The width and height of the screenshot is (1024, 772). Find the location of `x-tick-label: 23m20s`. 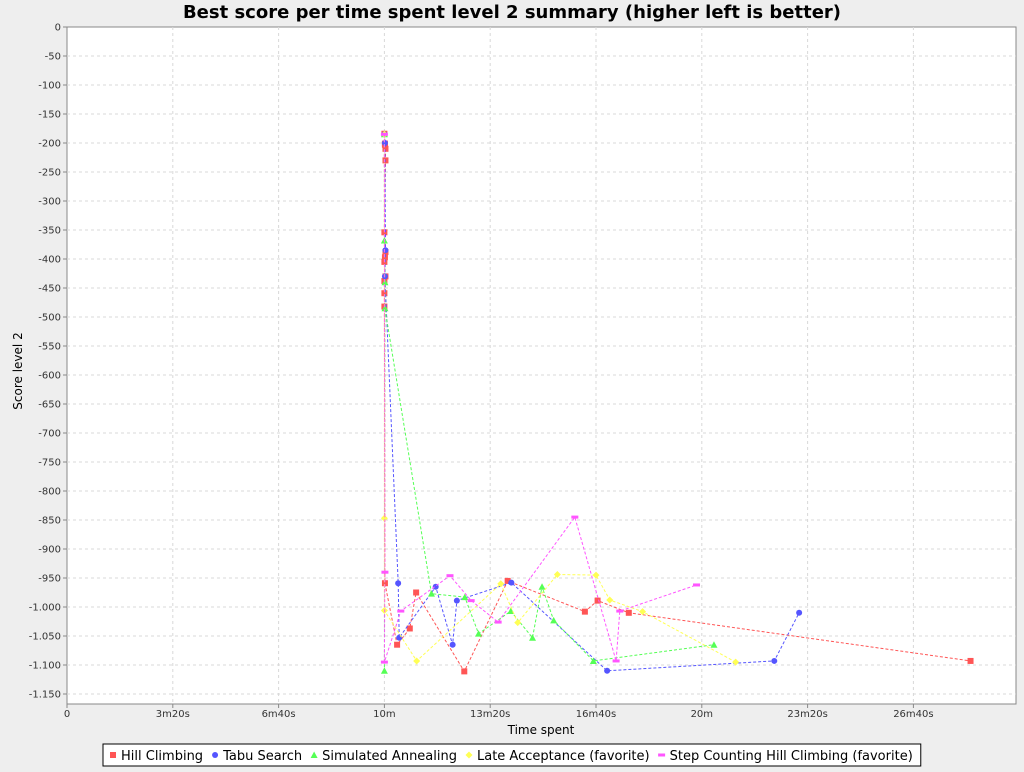

x-tick-label: 23m20s is located at coordinates (807, 714).